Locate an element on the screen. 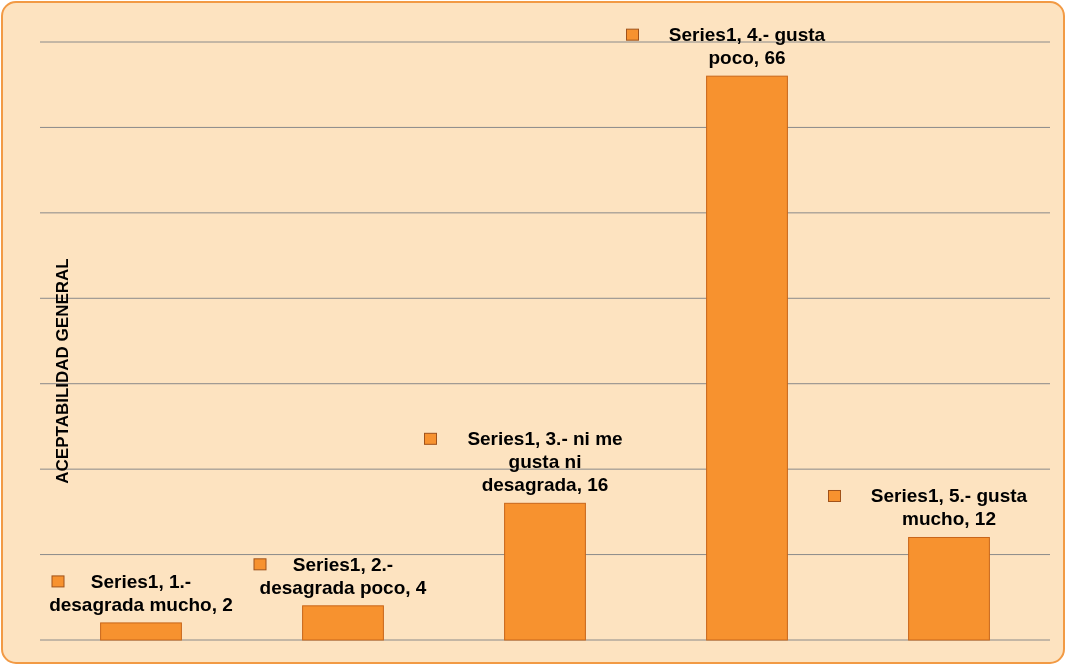  y-axis-title: ACEPTABILIDAD GENERAL is located at coordinates (62, 371).